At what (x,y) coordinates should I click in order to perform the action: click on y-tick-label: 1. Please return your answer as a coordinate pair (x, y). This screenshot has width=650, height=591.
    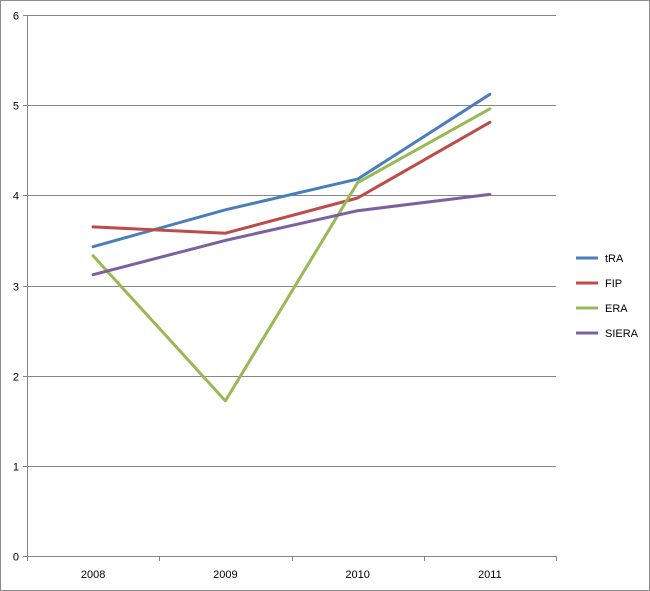
    Looking at the image, I should click on (16, 468).